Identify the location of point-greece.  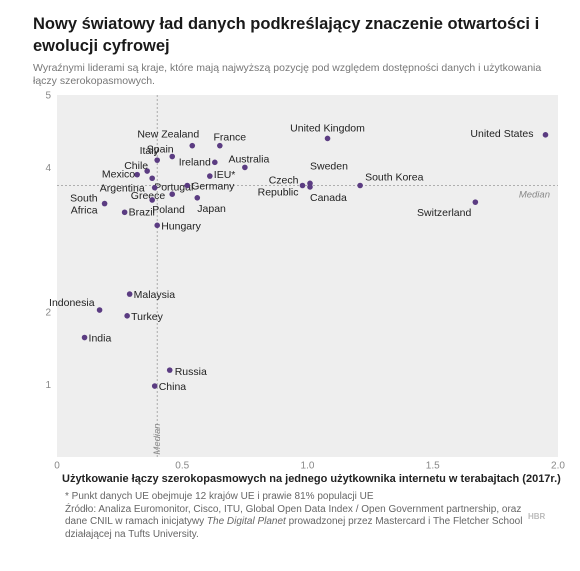
(172, 194).